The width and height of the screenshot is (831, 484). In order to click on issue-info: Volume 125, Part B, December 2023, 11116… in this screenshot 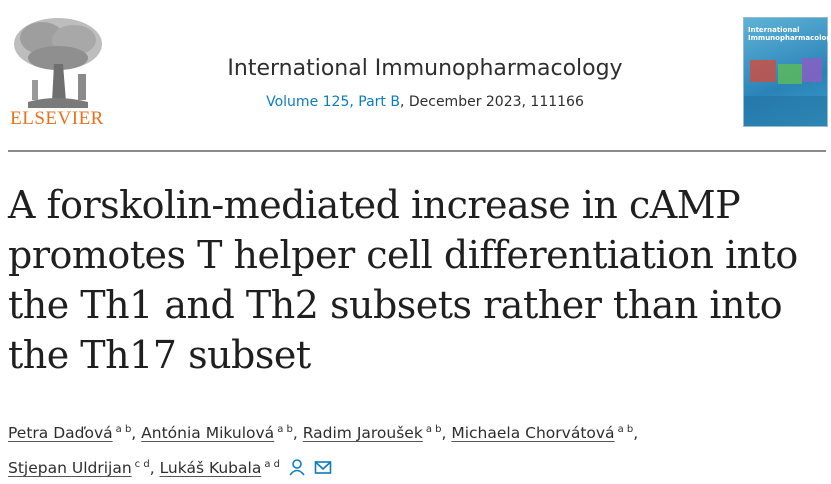, I will do `click(425, 102)`.